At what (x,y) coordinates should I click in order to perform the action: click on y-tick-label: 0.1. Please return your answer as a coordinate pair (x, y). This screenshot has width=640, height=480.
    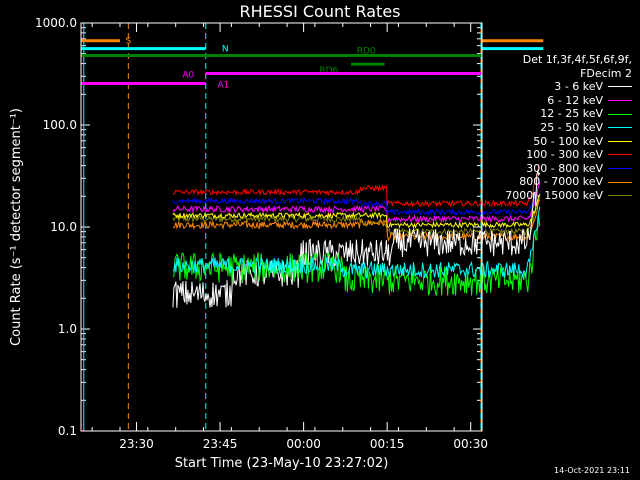
    Looking at the image, I should click on (67, 431).